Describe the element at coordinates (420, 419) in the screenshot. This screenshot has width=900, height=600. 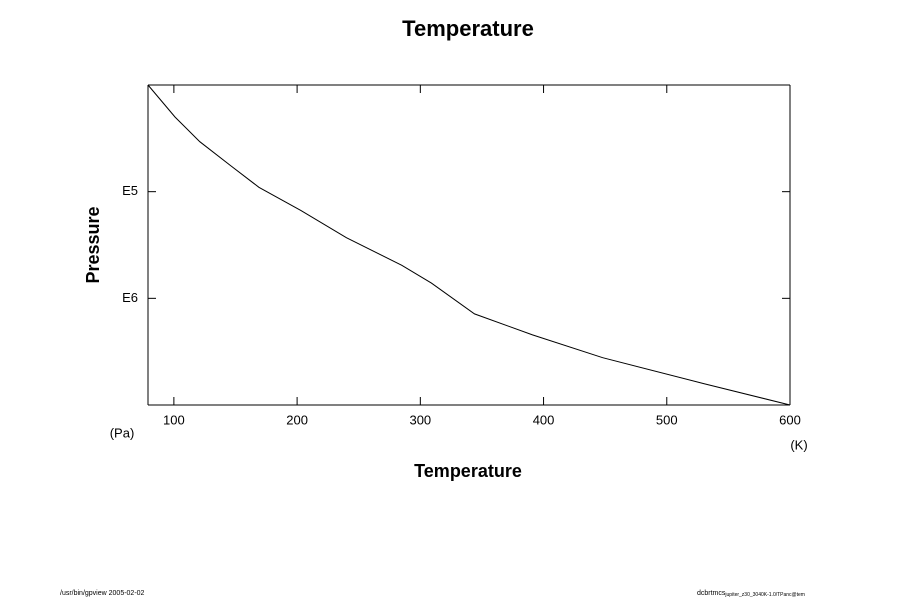
I see `x-tick-label: 300` at that location.